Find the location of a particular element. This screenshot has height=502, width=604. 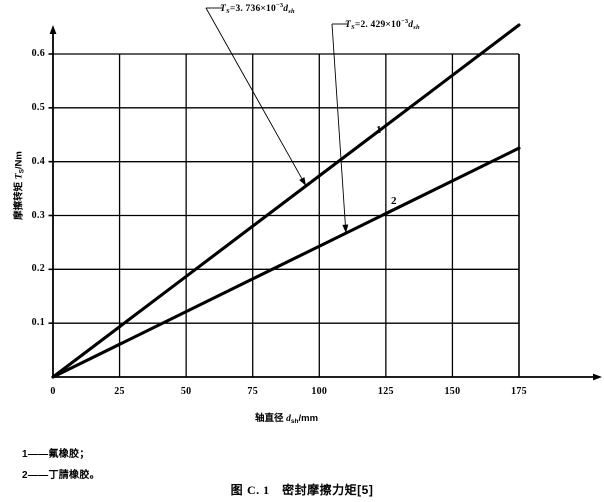

x-axis-label: 轴直径 dsh/mm is located at coordinates (287, 419).